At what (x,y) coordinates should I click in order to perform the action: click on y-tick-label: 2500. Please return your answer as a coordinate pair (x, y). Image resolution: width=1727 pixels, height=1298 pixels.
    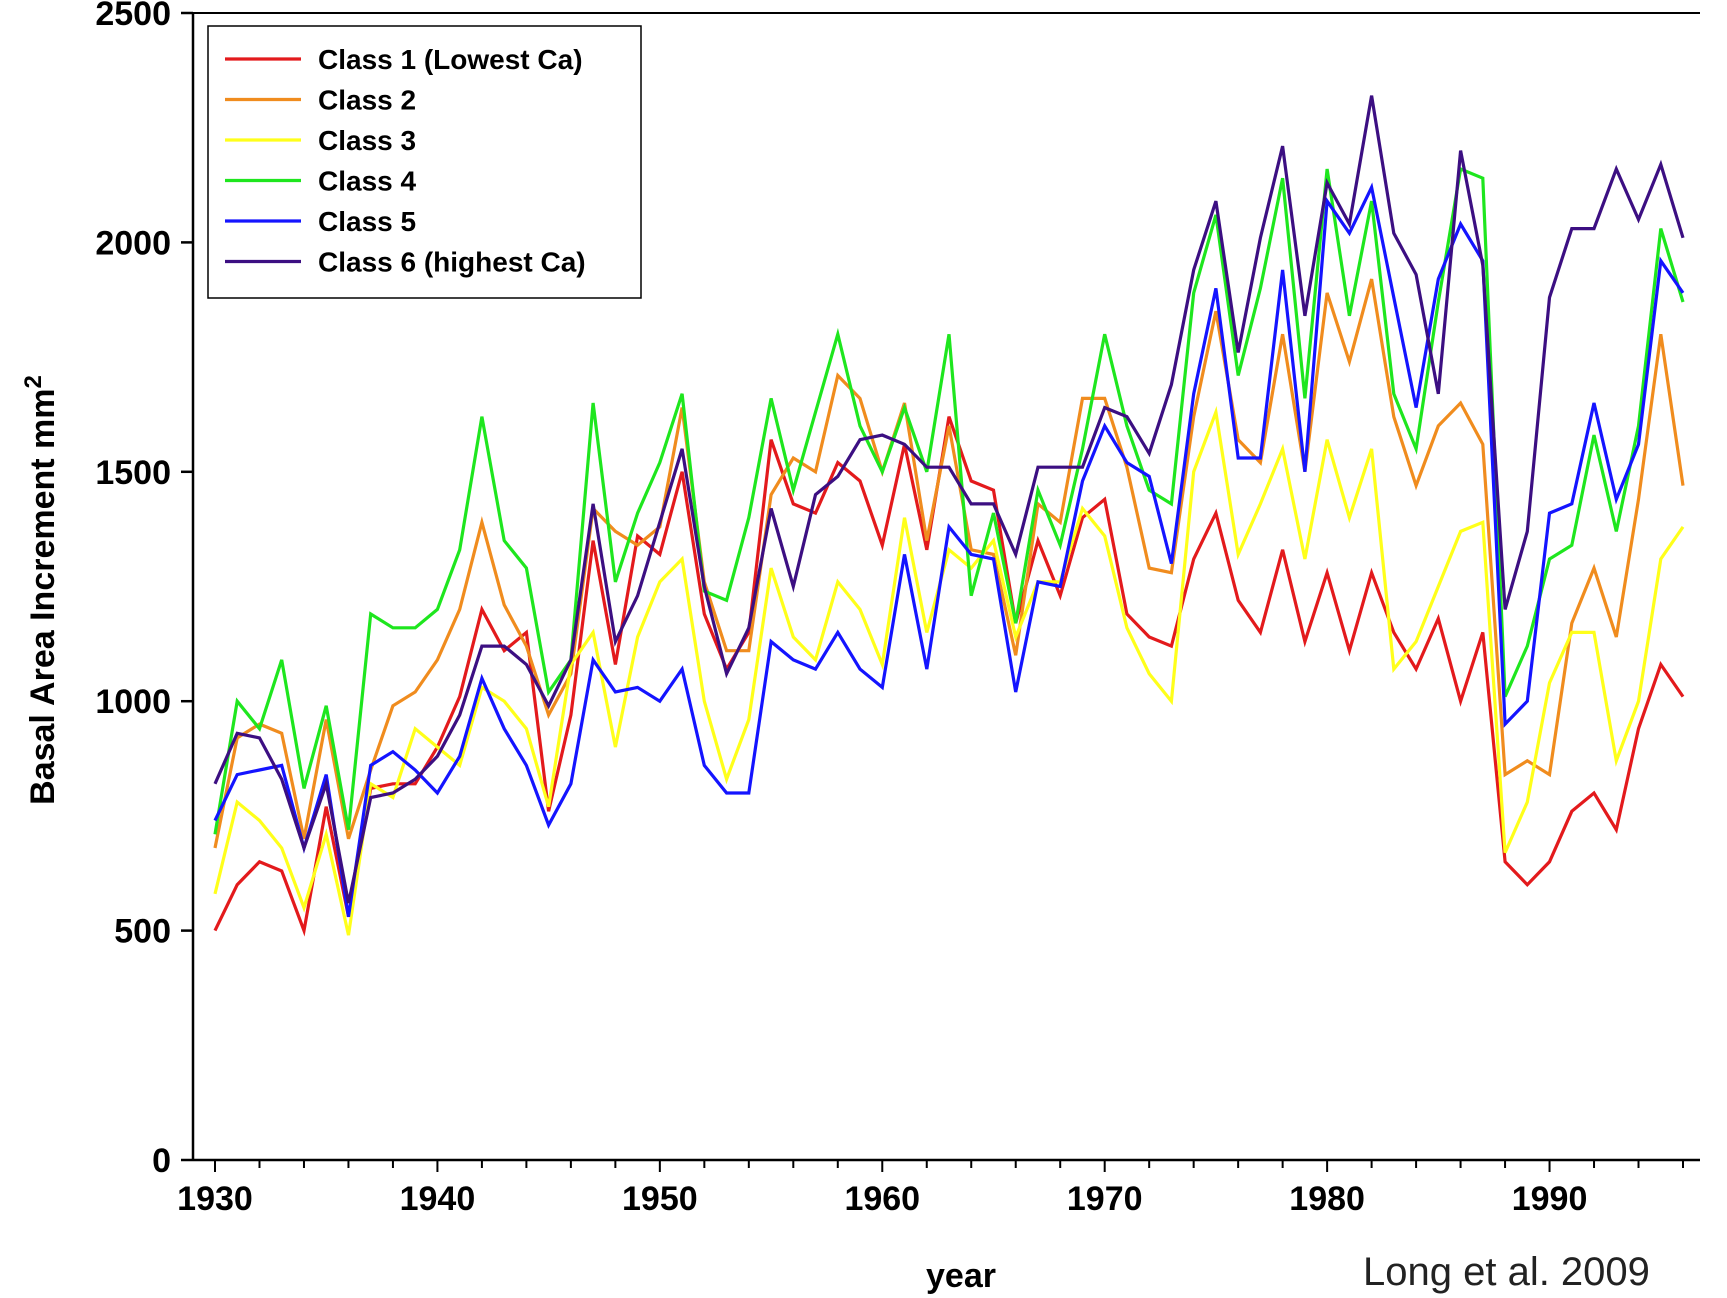
    Looking at the image, I should click on (133, 16).